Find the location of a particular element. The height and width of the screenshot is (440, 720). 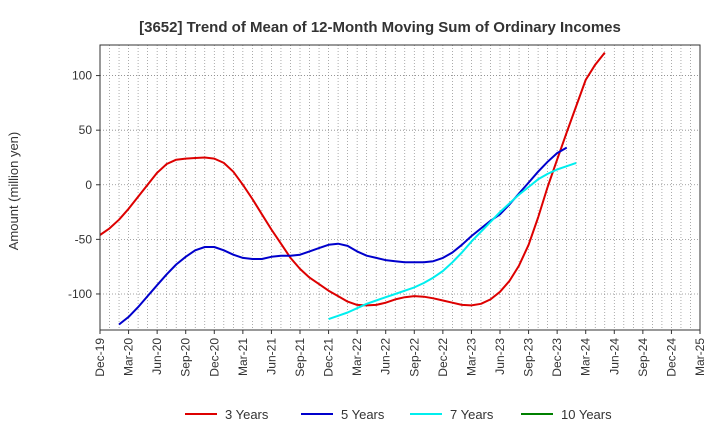

legend-label-10-years: 10 Years is located at coordinates (586, 414).